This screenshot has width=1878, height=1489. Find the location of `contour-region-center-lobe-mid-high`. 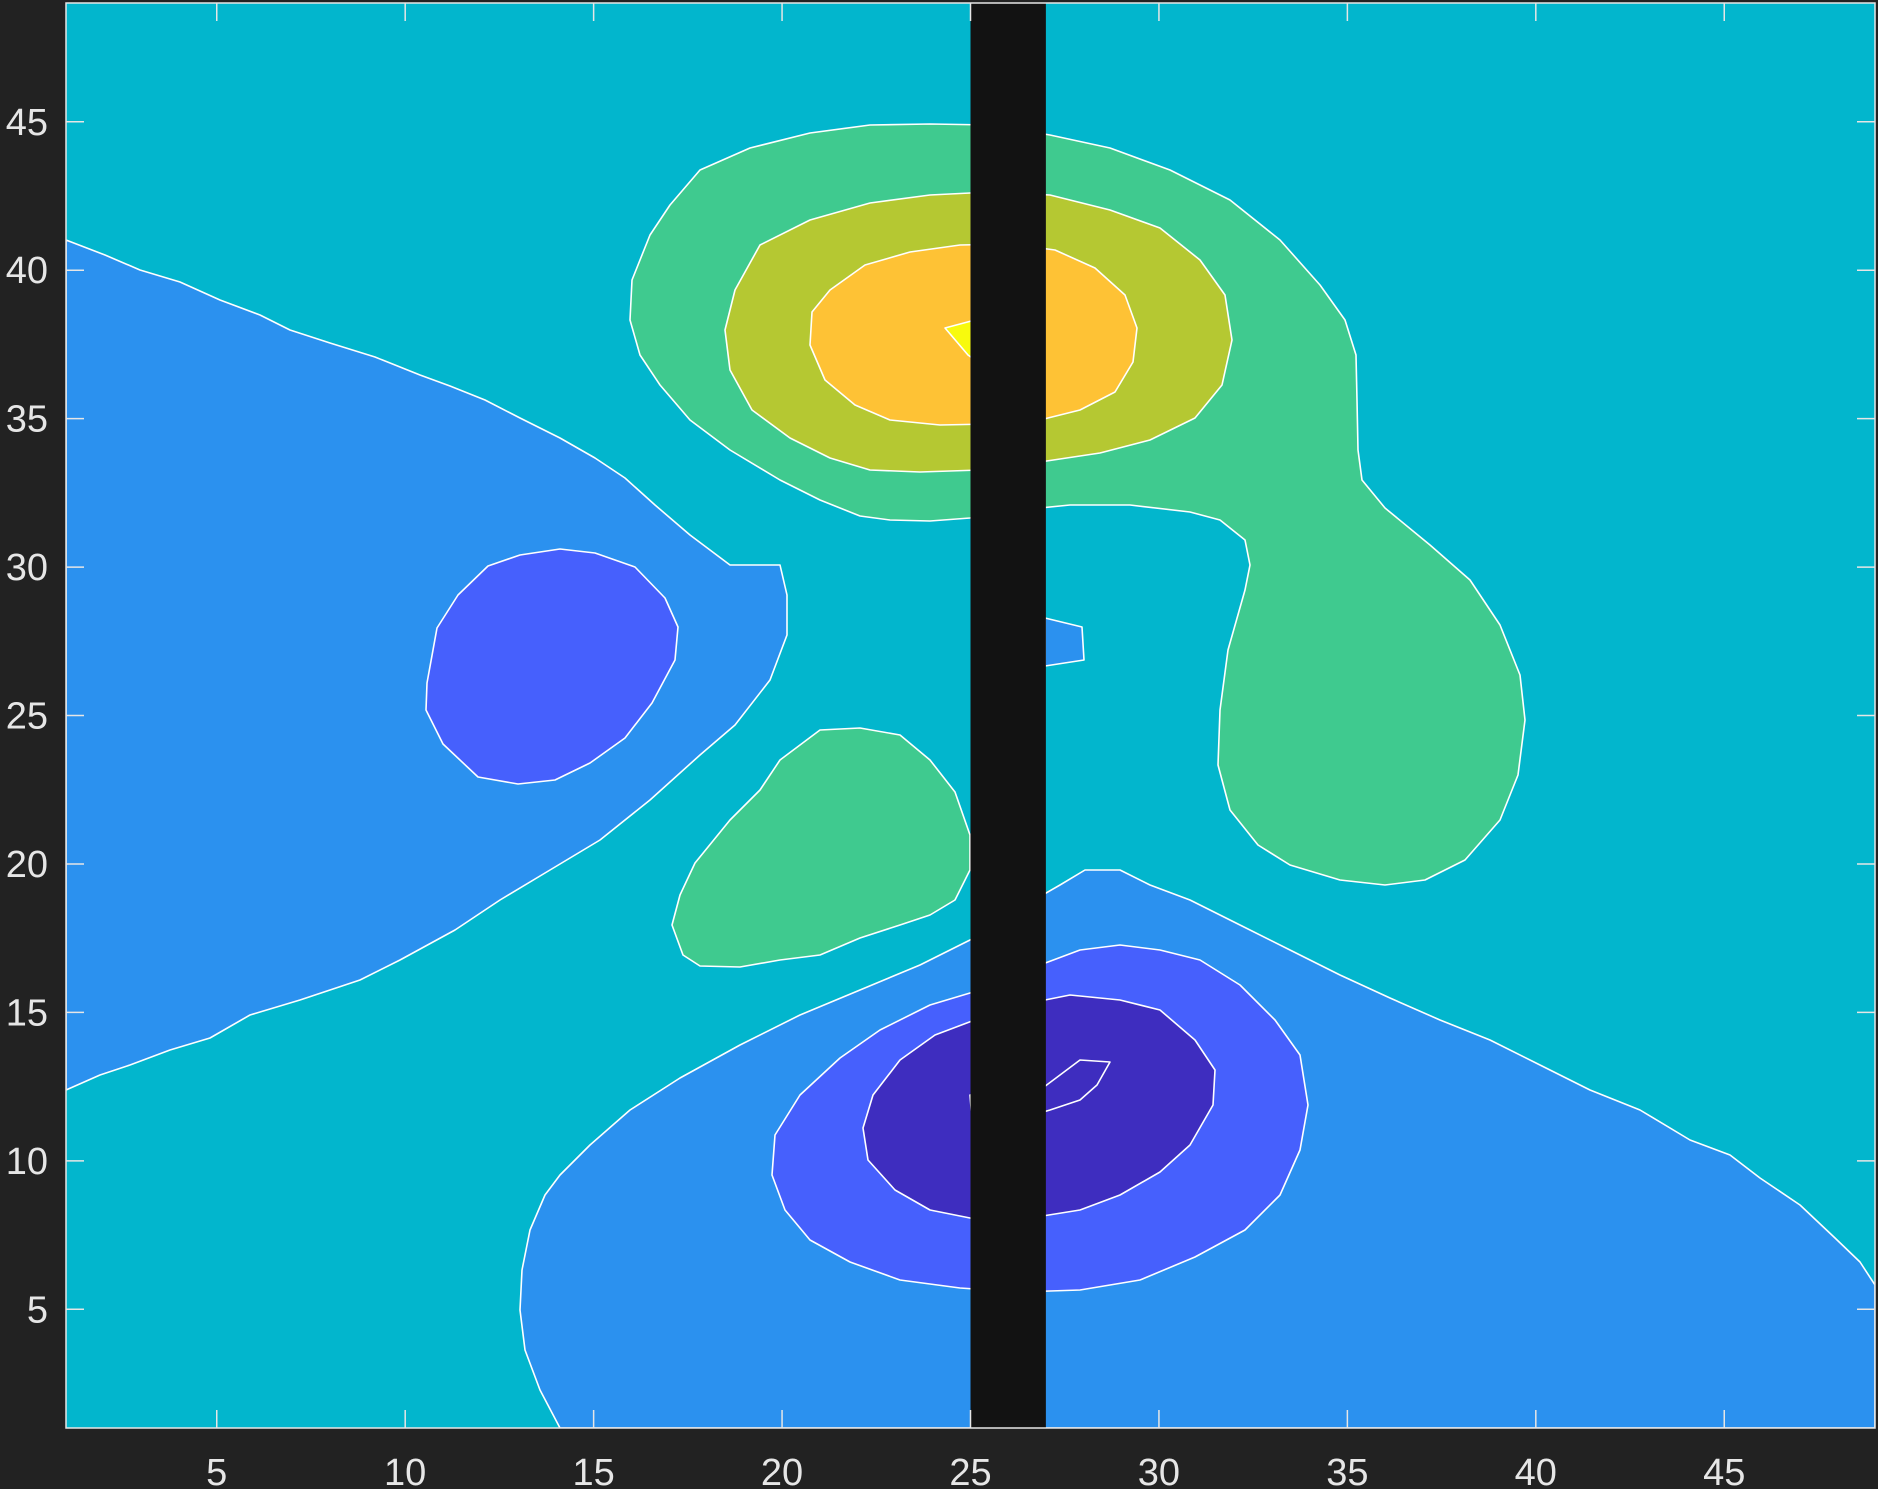

contour-region-center-lobe-mid-high is located at coordinates (821, 847).